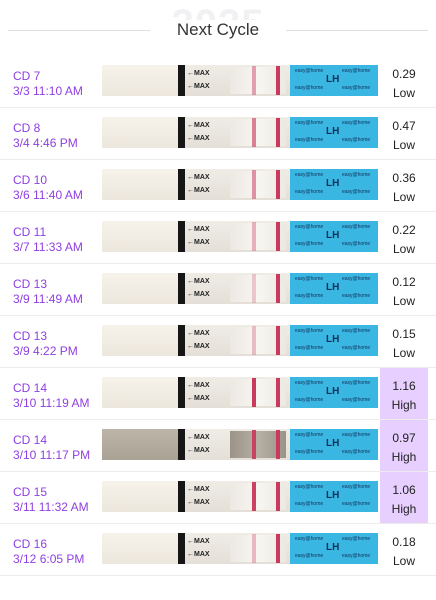  Describe the element at coordinates (404, 509) in the screenshot. I see `lh-level: High` at that location.